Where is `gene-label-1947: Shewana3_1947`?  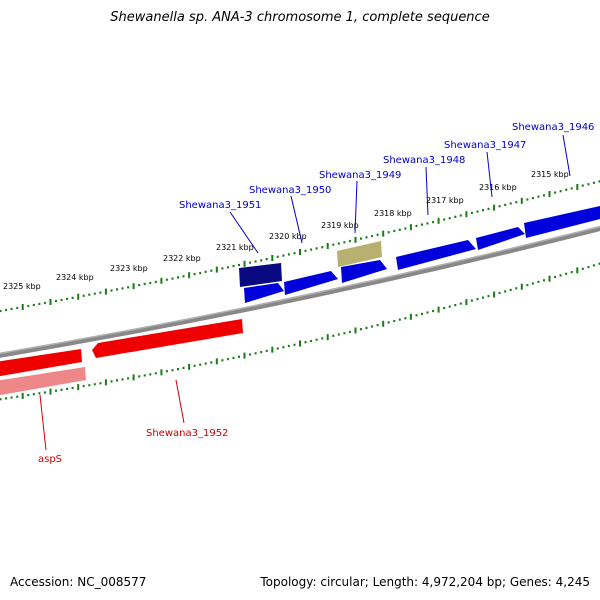 gene-label-1947: Shewana3_1947 is located at coordinates (485, 145).